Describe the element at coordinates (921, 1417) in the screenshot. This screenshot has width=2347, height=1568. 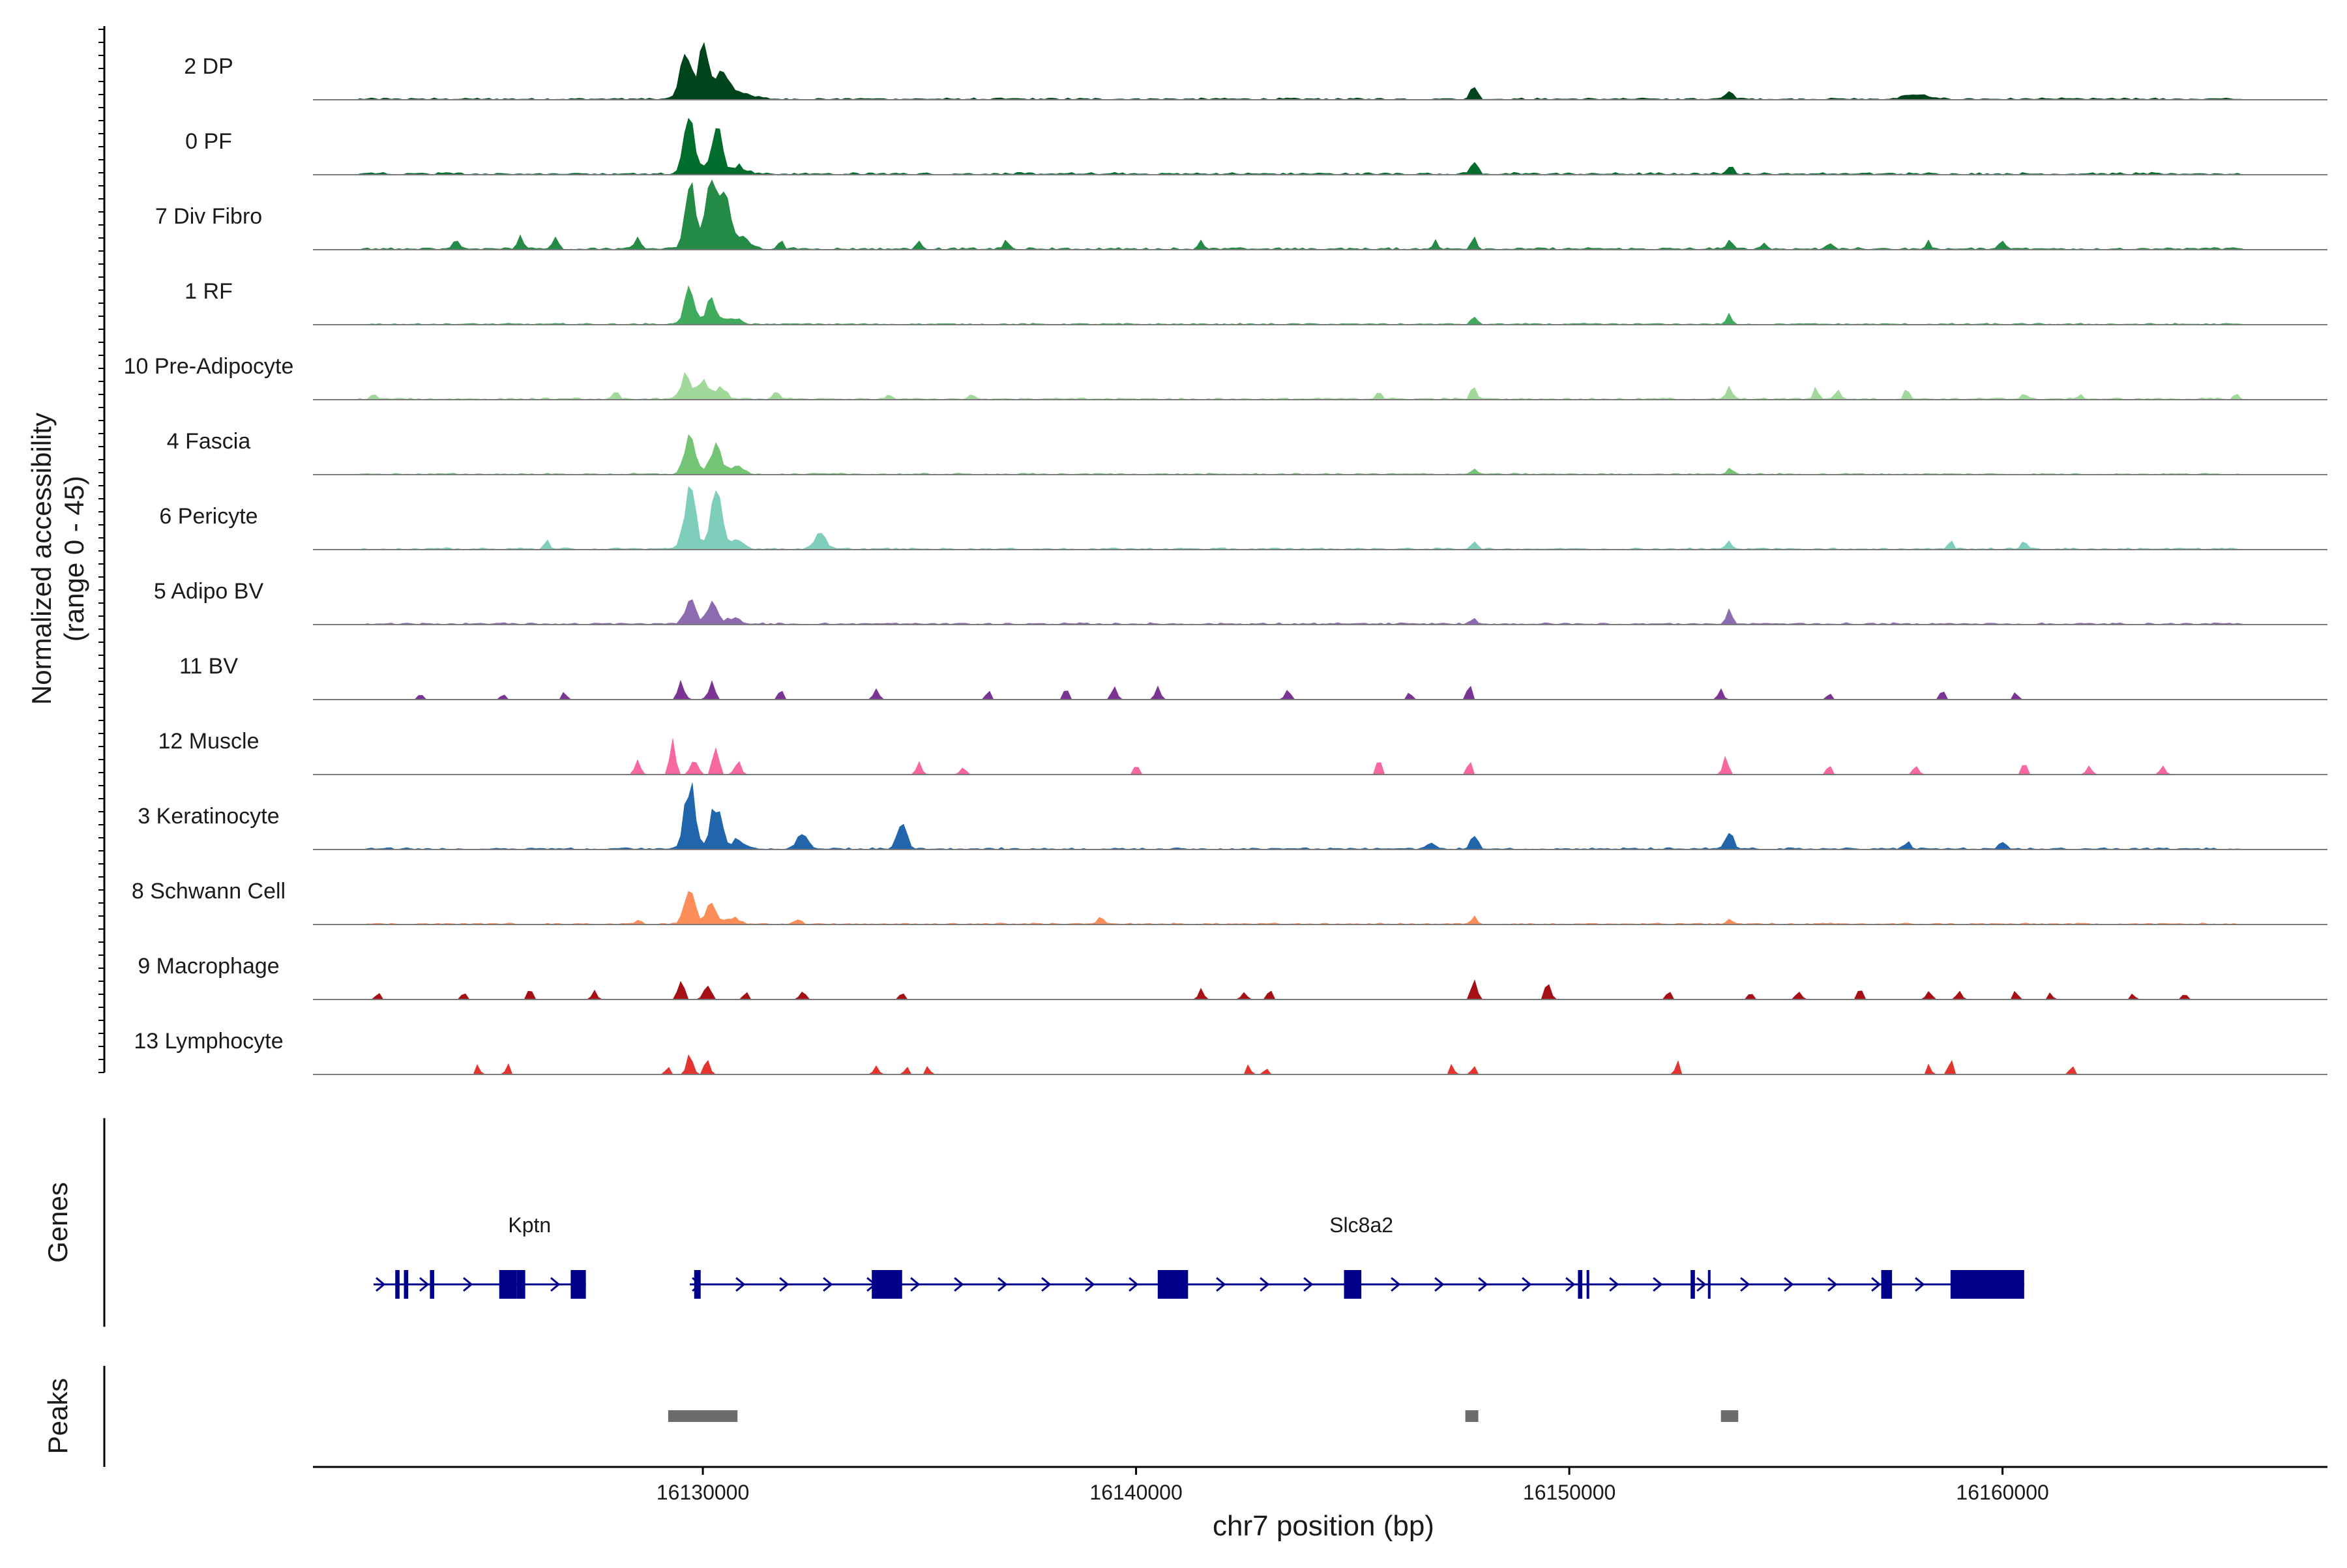
I see `peaks-panel` at that location.